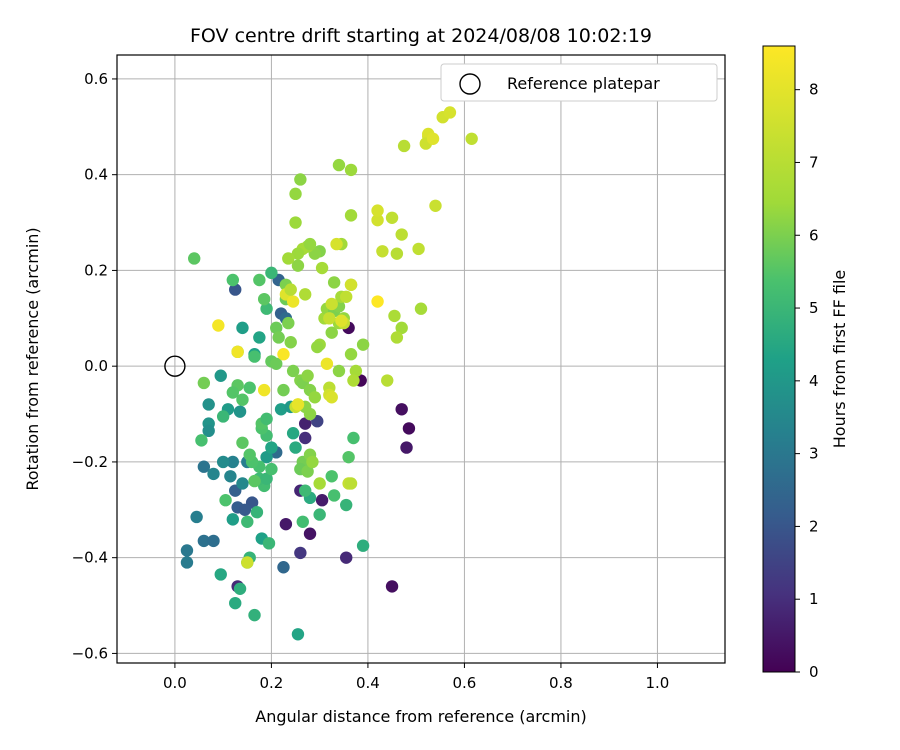 The width and height of the screenshot is (900, 750). I want to click on colorbar: 0 1 2 3 4 5 6 7 8 Hours from first FF file, so click(805, 363).